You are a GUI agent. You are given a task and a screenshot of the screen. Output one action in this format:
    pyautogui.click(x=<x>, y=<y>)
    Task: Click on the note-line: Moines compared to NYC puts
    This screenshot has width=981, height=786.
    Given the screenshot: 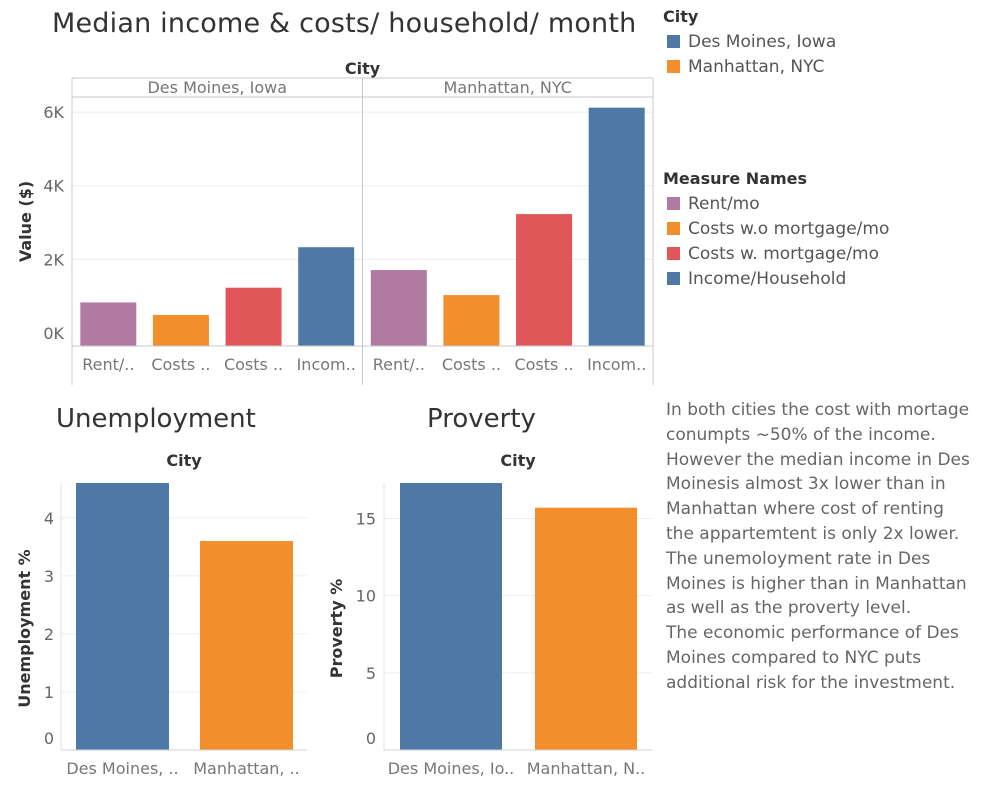 What is the action you would take?
    pyautogui.click(x=794, y=657)
    